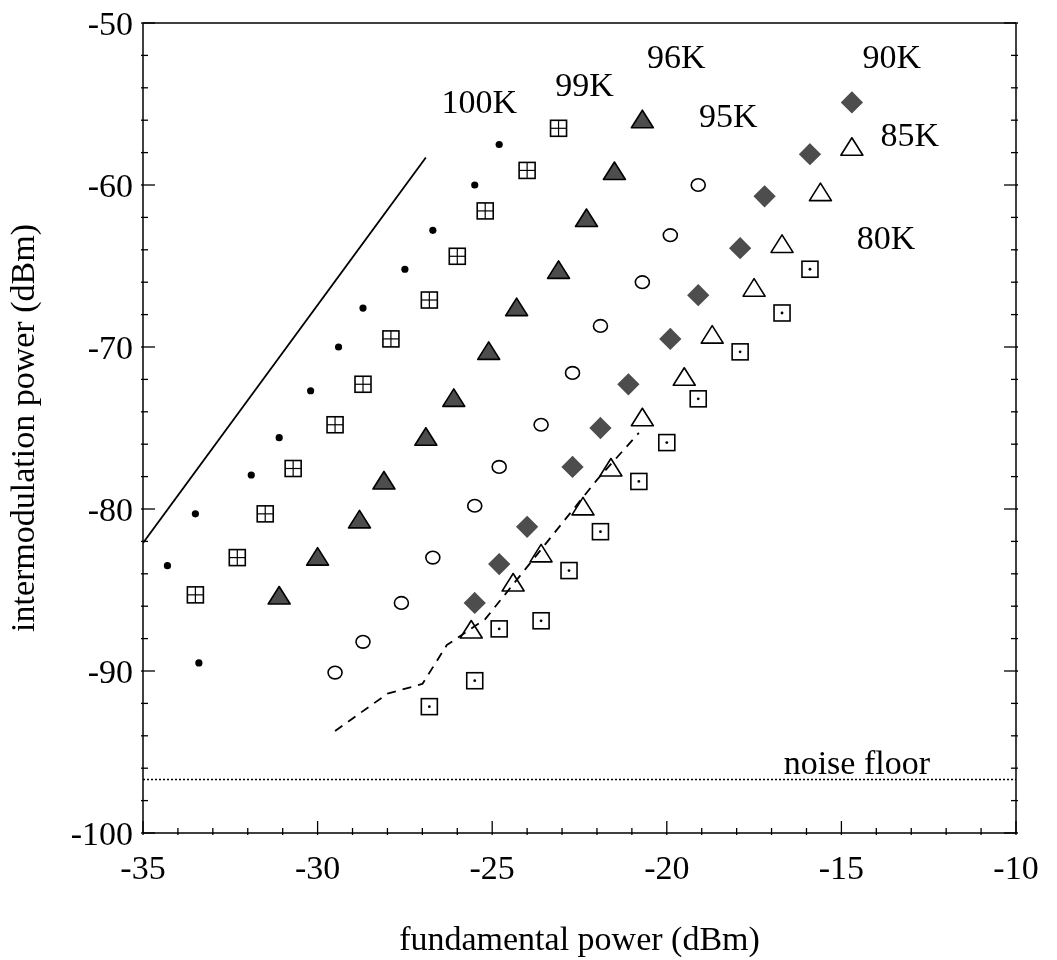 The image size is (1057, 960). I want to click on legend-label: 85K, so click(910, 134).